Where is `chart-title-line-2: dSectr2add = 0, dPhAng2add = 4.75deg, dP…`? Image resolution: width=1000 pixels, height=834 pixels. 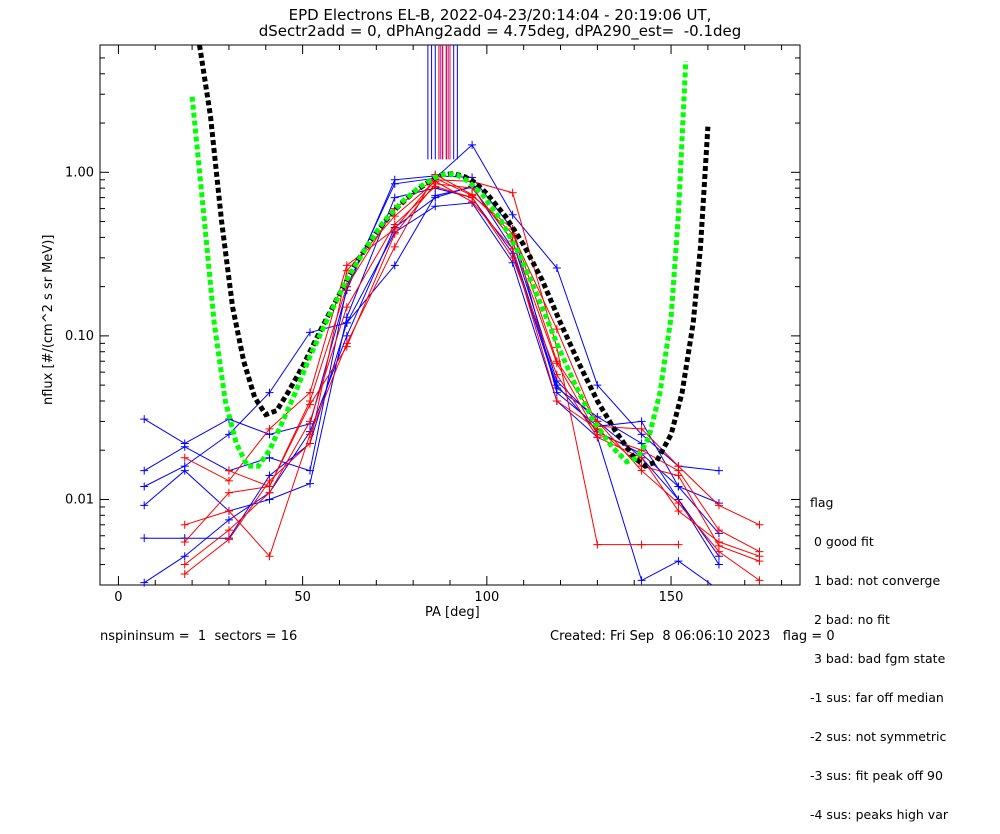
chart-title-line-2: dSectr2add = 0, dPhAng2add = 4.75deg, dP… is located at coordinates (500, 31).